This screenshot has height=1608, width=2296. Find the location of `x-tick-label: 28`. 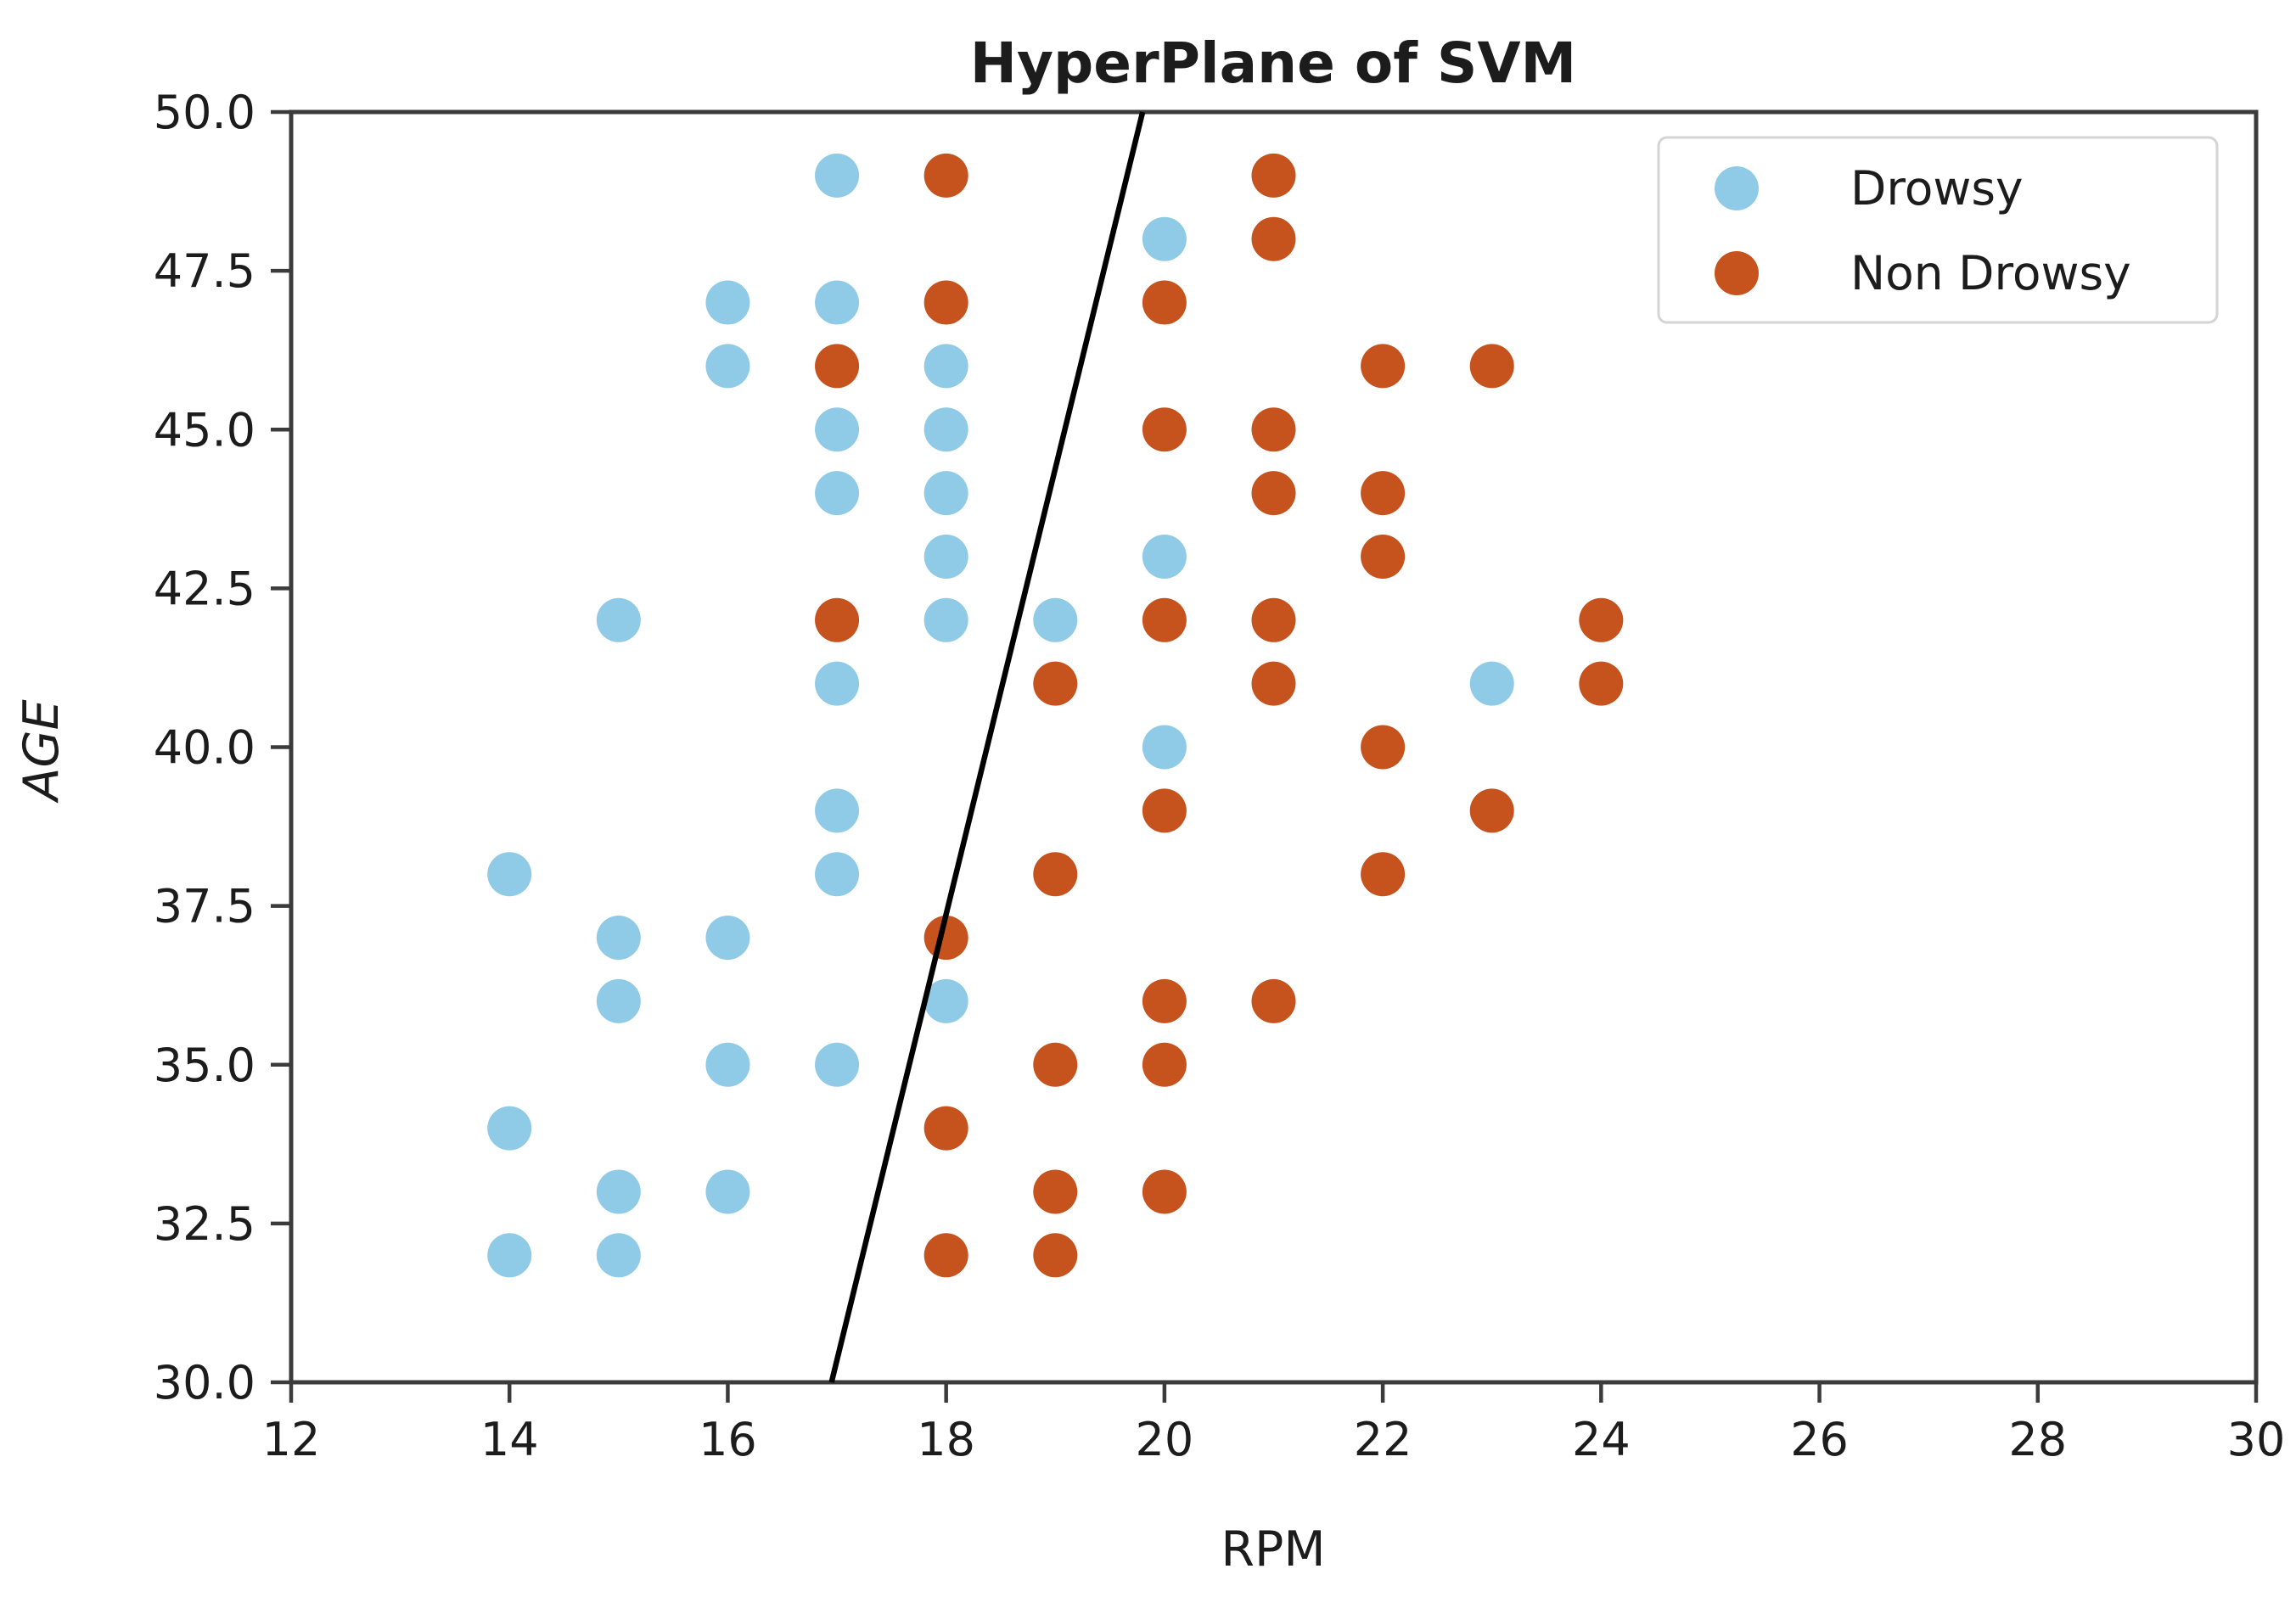

x-tick-label: 28 is located at coordinates (2037, 1439).